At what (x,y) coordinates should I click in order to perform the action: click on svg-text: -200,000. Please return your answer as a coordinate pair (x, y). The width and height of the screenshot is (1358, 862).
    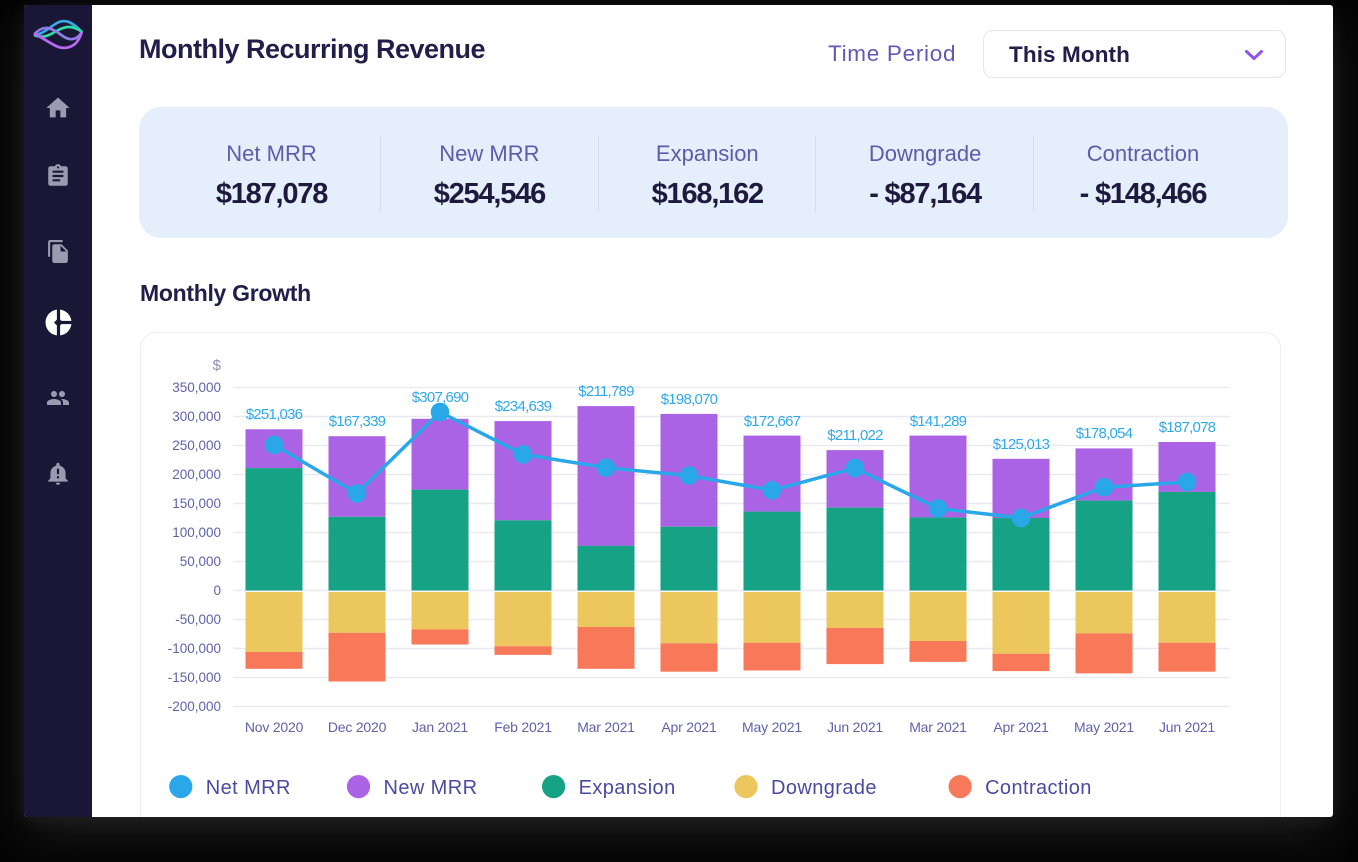
    Looking at the image, I should click on (194, 706).